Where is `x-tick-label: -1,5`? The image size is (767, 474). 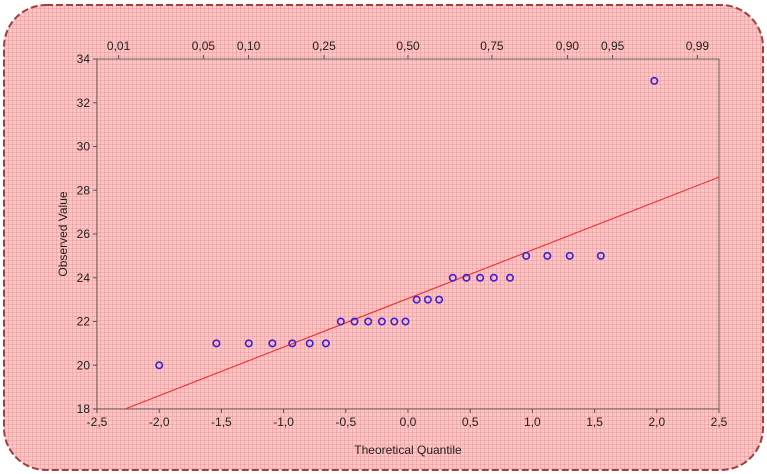 x-tick-label: -1,5 is located at coordinates (221, 422).